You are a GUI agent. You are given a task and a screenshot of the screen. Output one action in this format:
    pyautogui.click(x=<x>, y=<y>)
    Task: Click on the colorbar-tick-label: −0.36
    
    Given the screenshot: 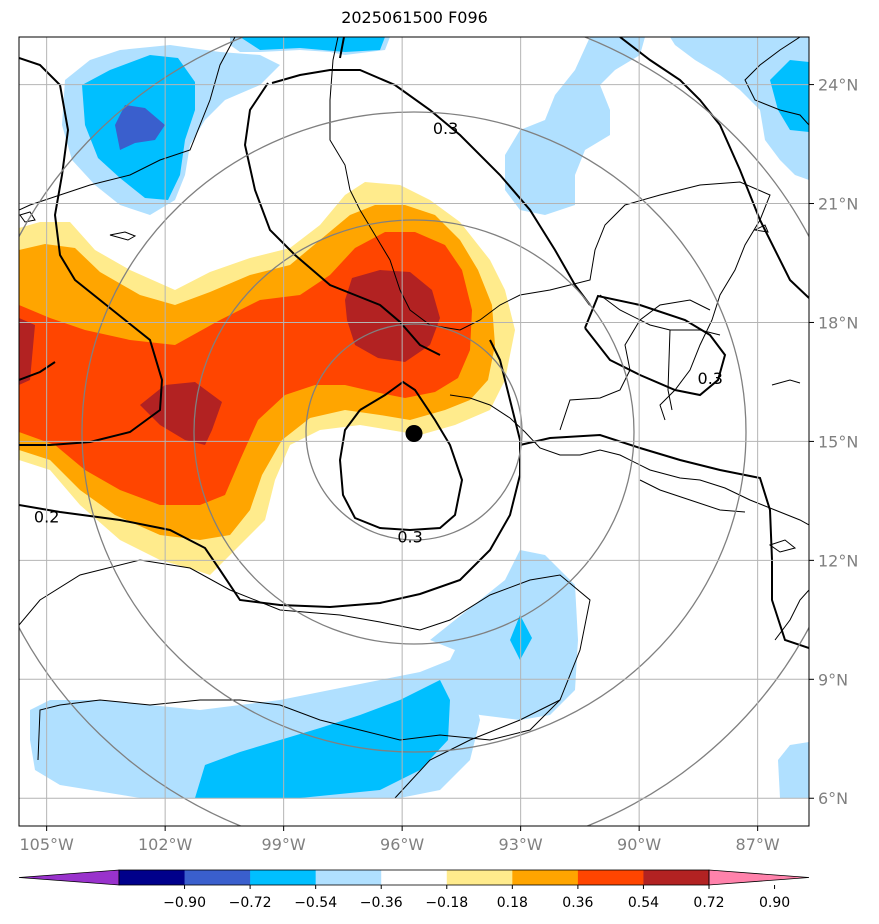 What is the action you would take?
    pyautogui.click(x=381, y=903)
    